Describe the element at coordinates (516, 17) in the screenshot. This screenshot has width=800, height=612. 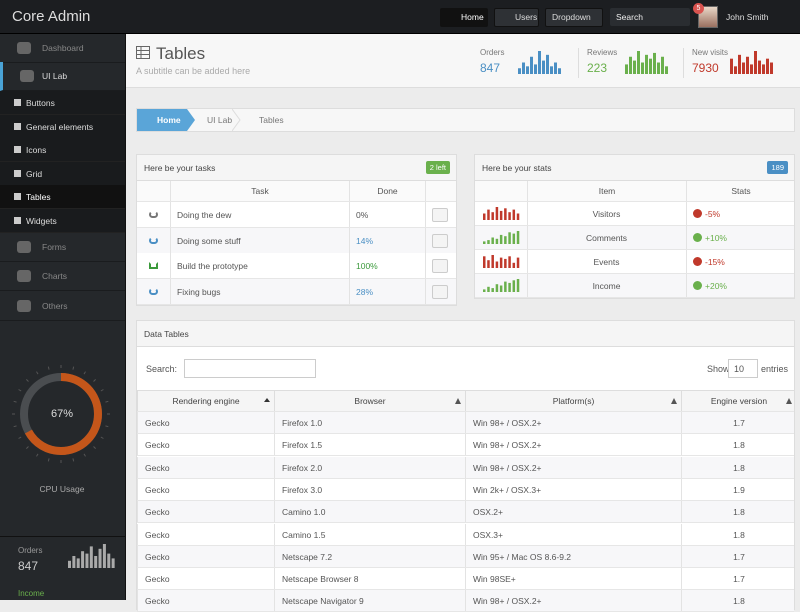
I see `nav-users: Users` at that location.